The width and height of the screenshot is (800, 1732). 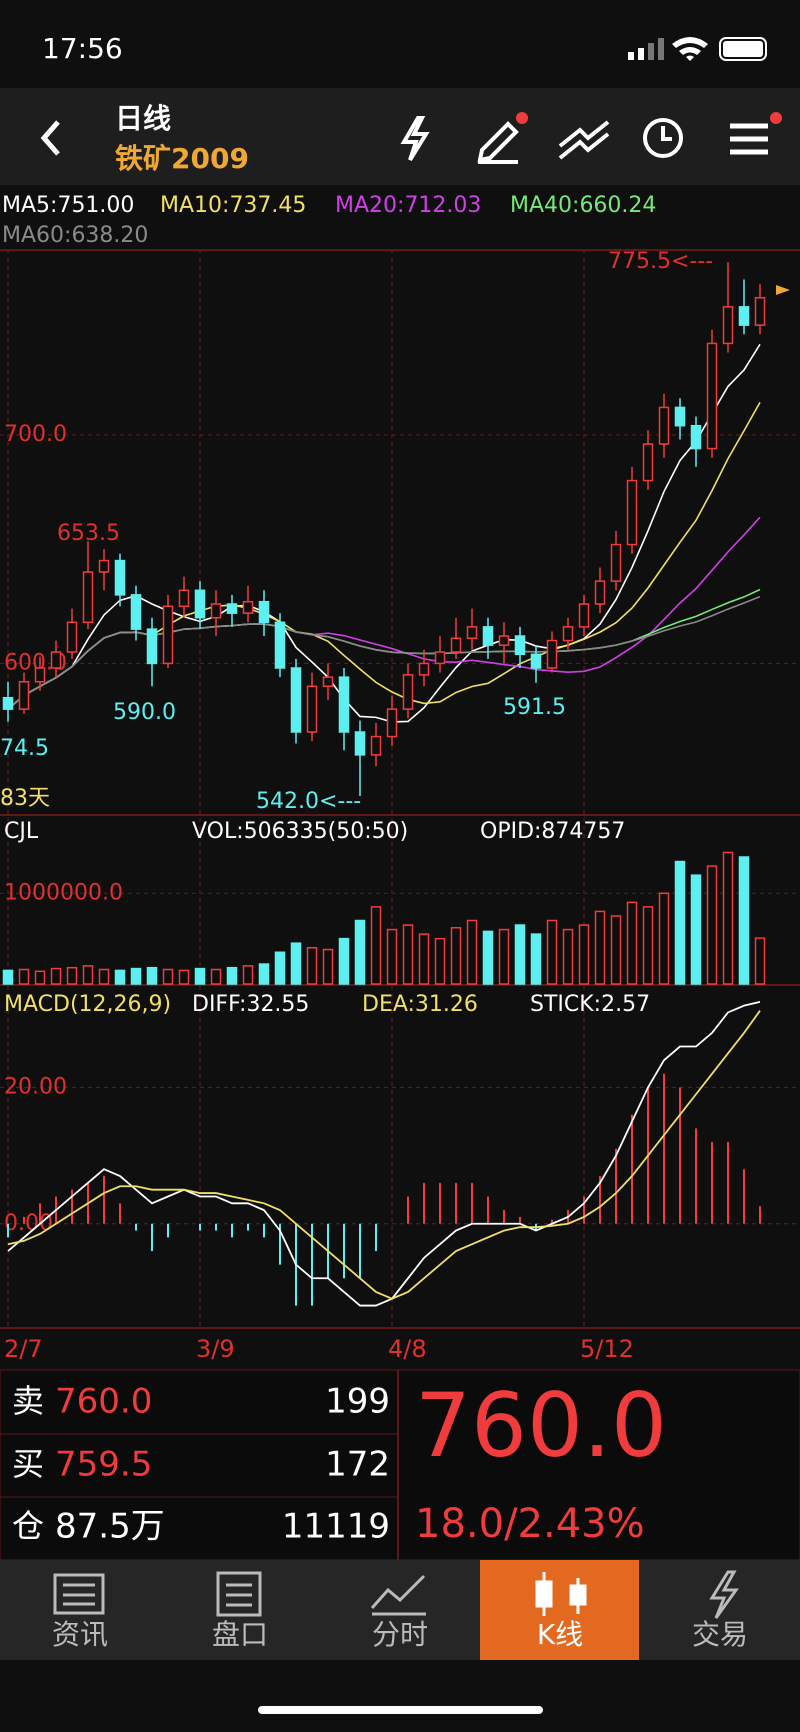 I want to click on x-tick-label: 5/12, so click(x=607, y=1349).